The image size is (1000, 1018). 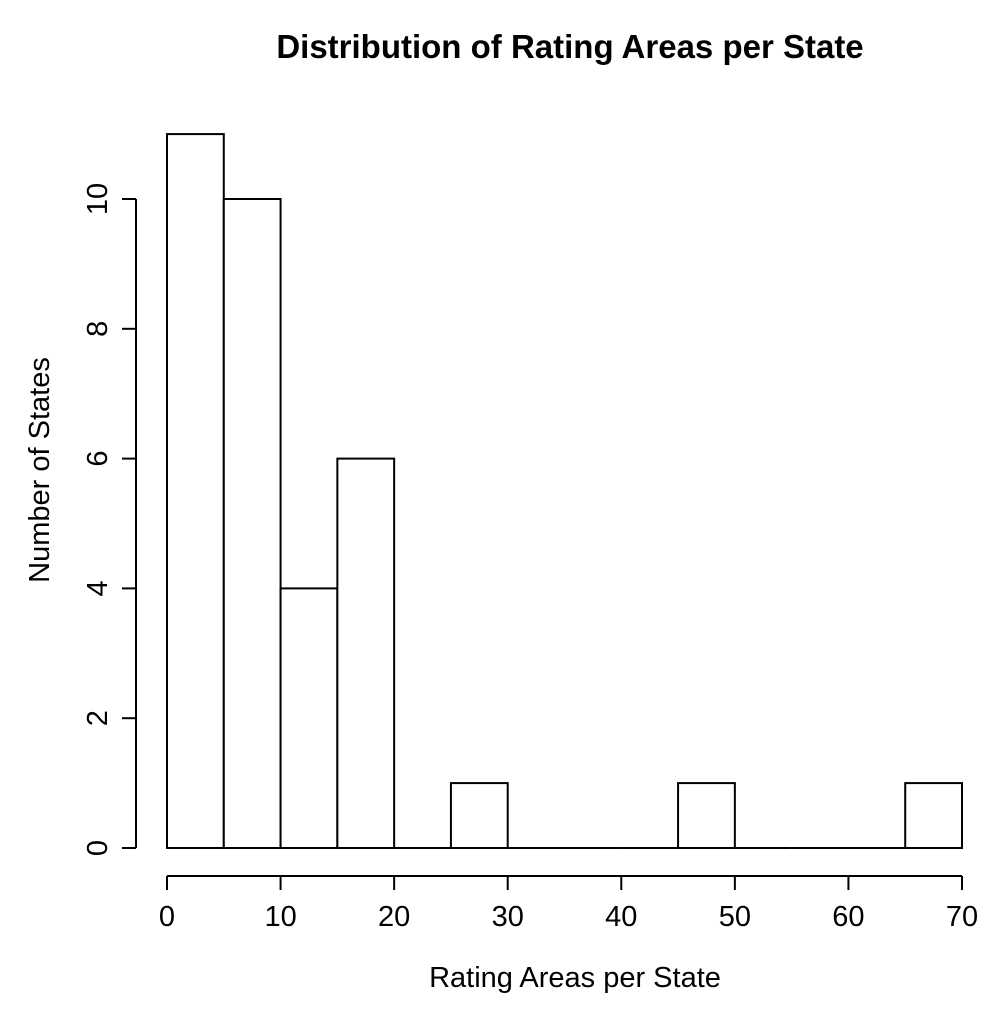 What do you see at coordinates (962, 917) in the screenshot?
I see `x-tick-label-70: 70` at bounding box center [962, 917].